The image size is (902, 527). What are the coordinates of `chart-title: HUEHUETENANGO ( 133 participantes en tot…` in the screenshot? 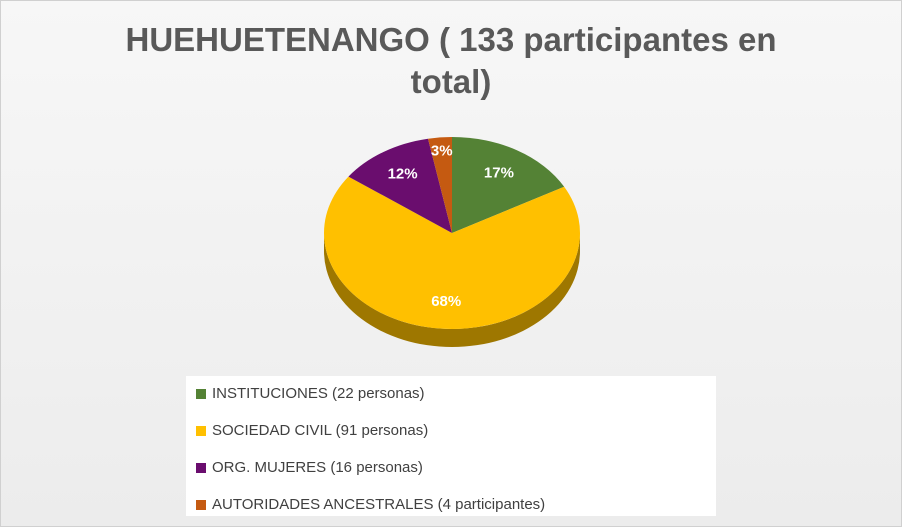 It's located at (451, 60).